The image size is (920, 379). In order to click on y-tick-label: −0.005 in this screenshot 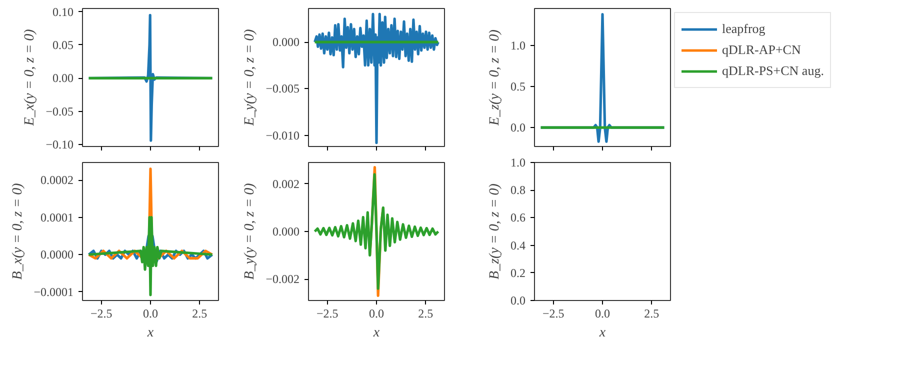, I will do `click(283, 89)`.